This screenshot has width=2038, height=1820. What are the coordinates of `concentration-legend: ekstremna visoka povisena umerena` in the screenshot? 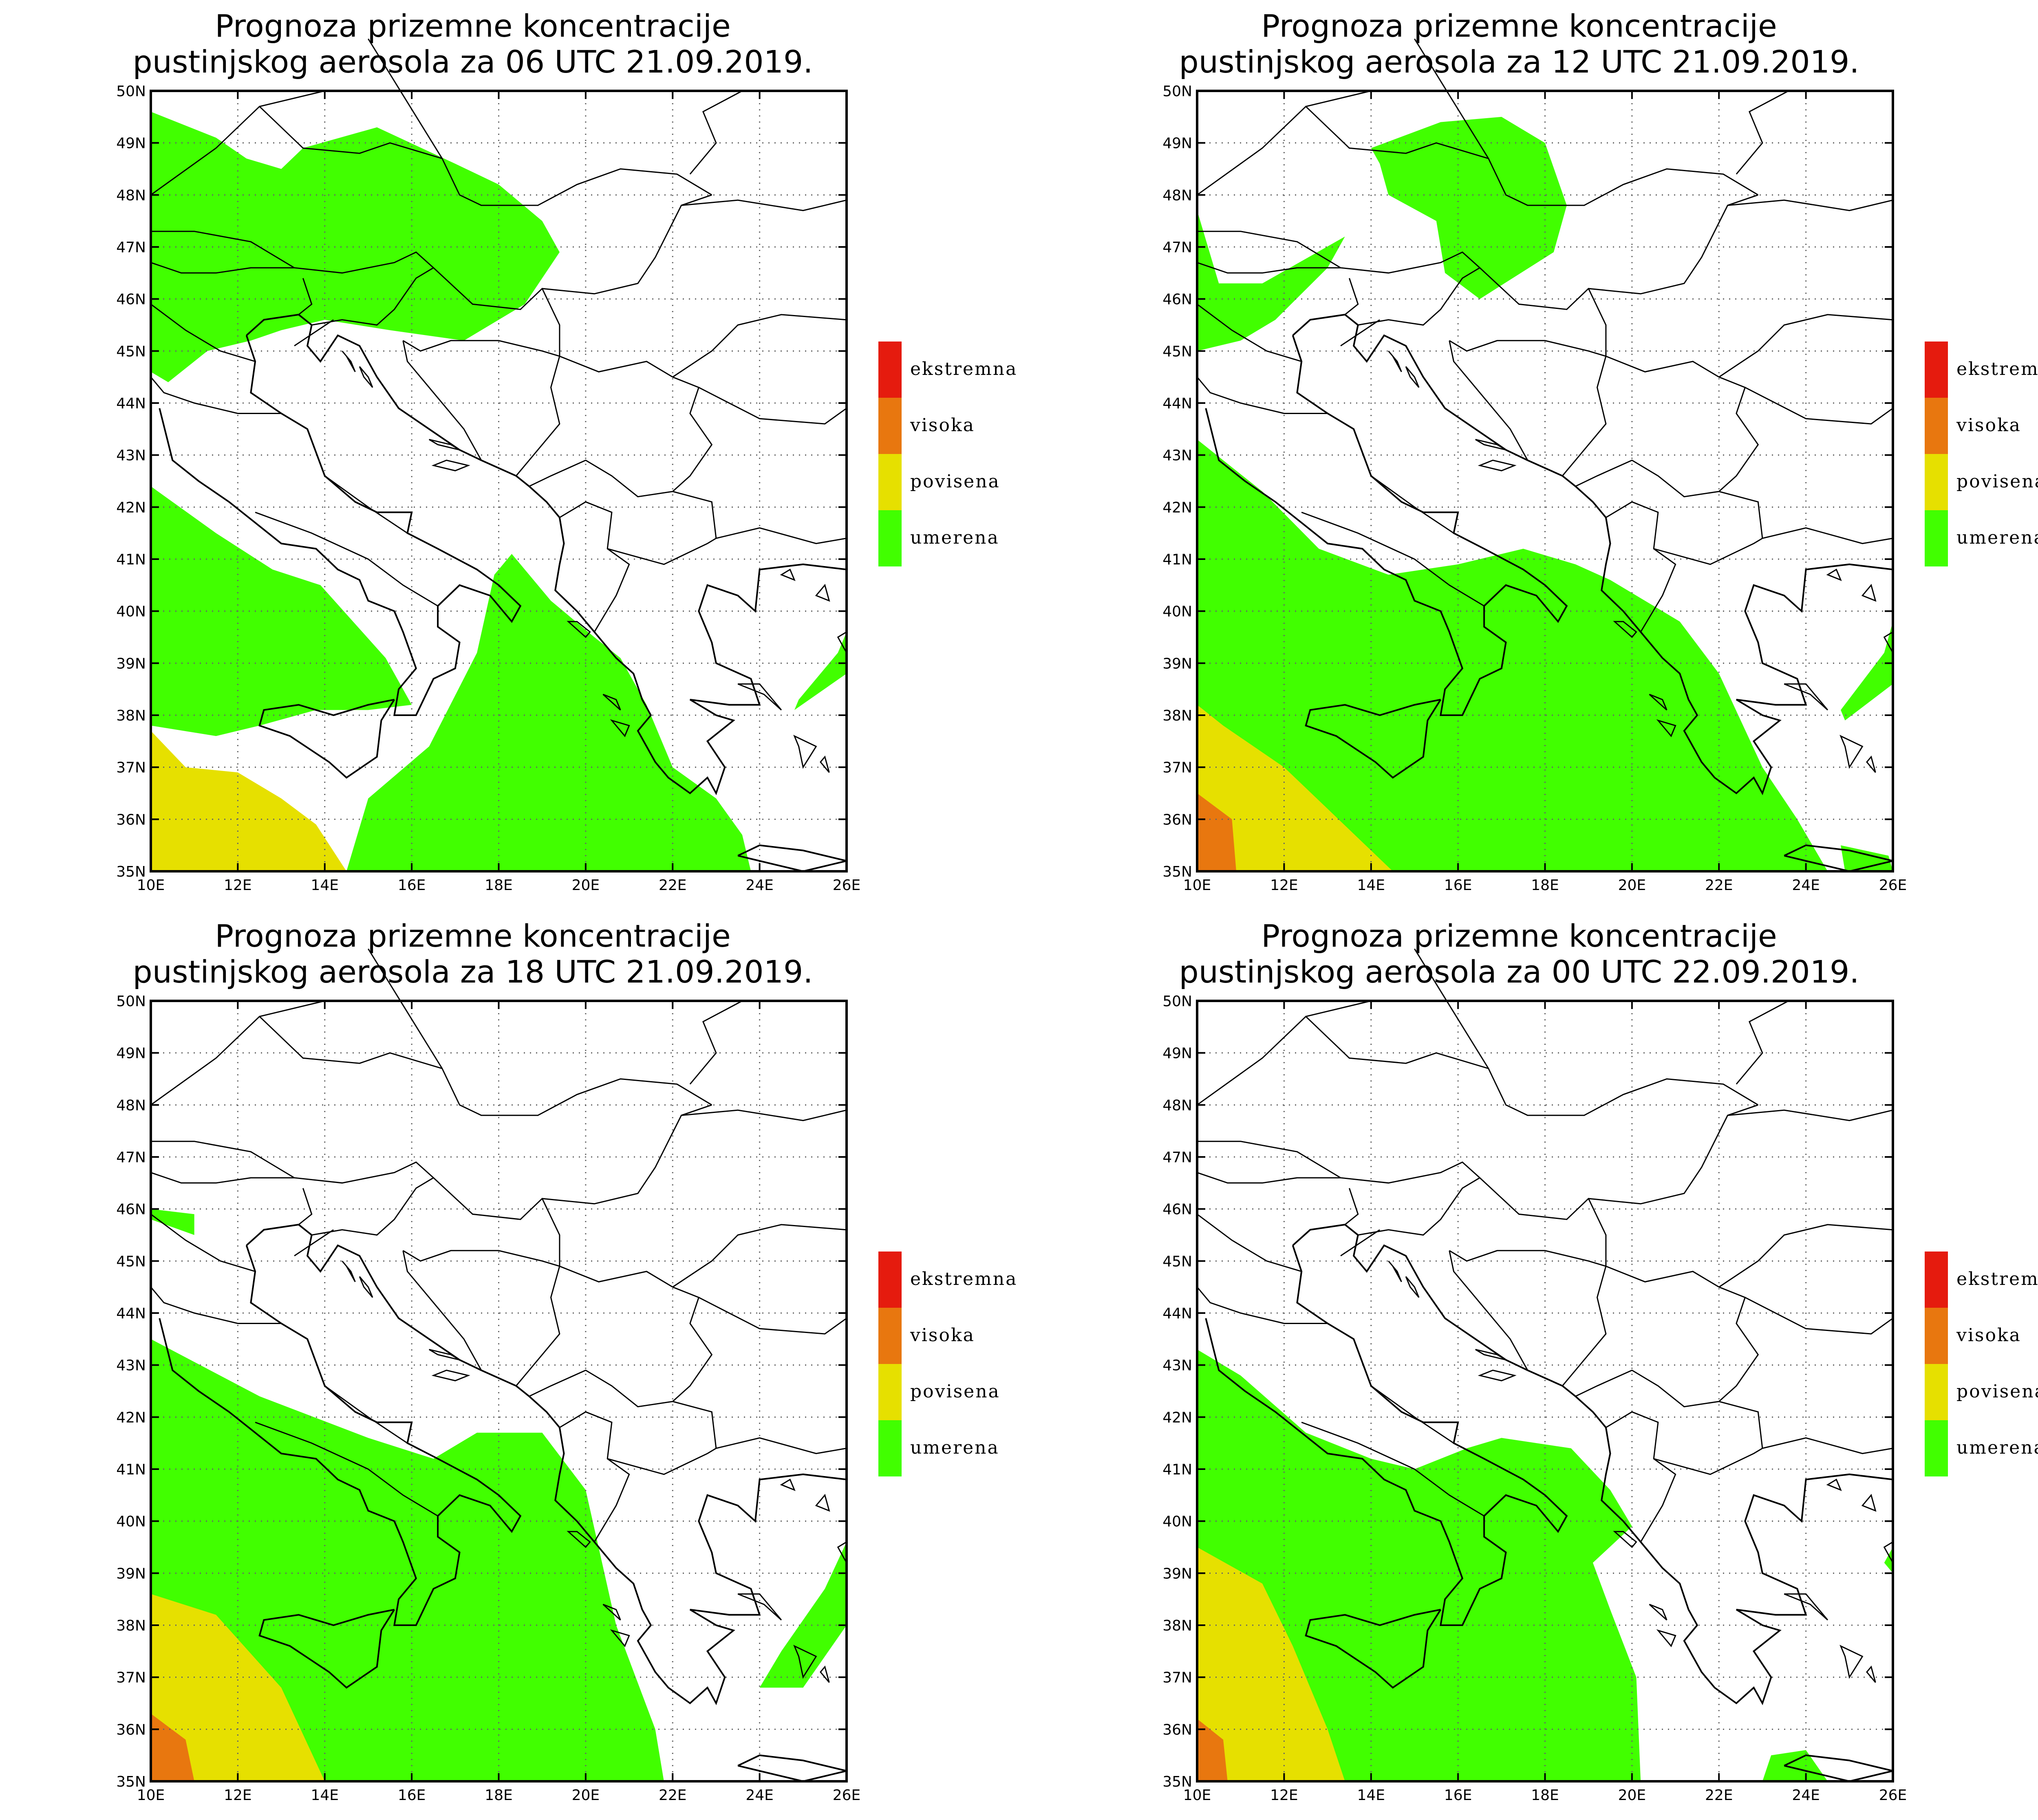 It's located at (964, 1364).